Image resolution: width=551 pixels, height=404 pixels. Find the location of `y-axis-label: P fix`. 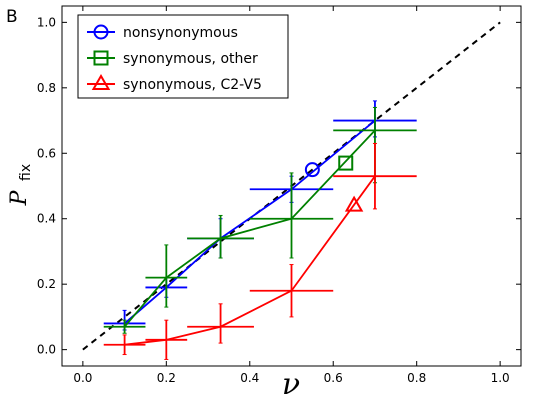

y-axis-label: P fix is located at coordinates (20, 185).